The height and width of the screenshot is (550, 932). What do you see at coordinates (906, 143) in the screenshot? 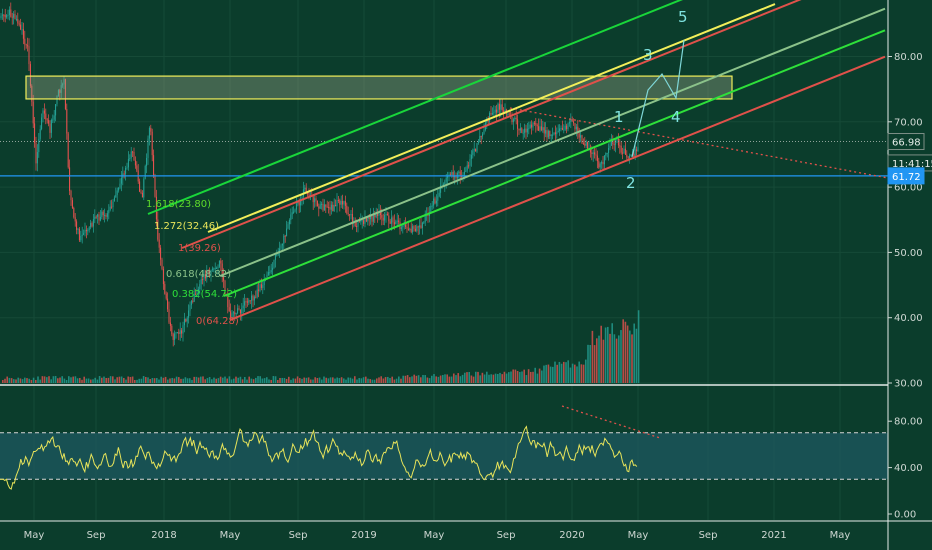
I see `price-badge-label: 66.98` at bounding box center [906, 143].